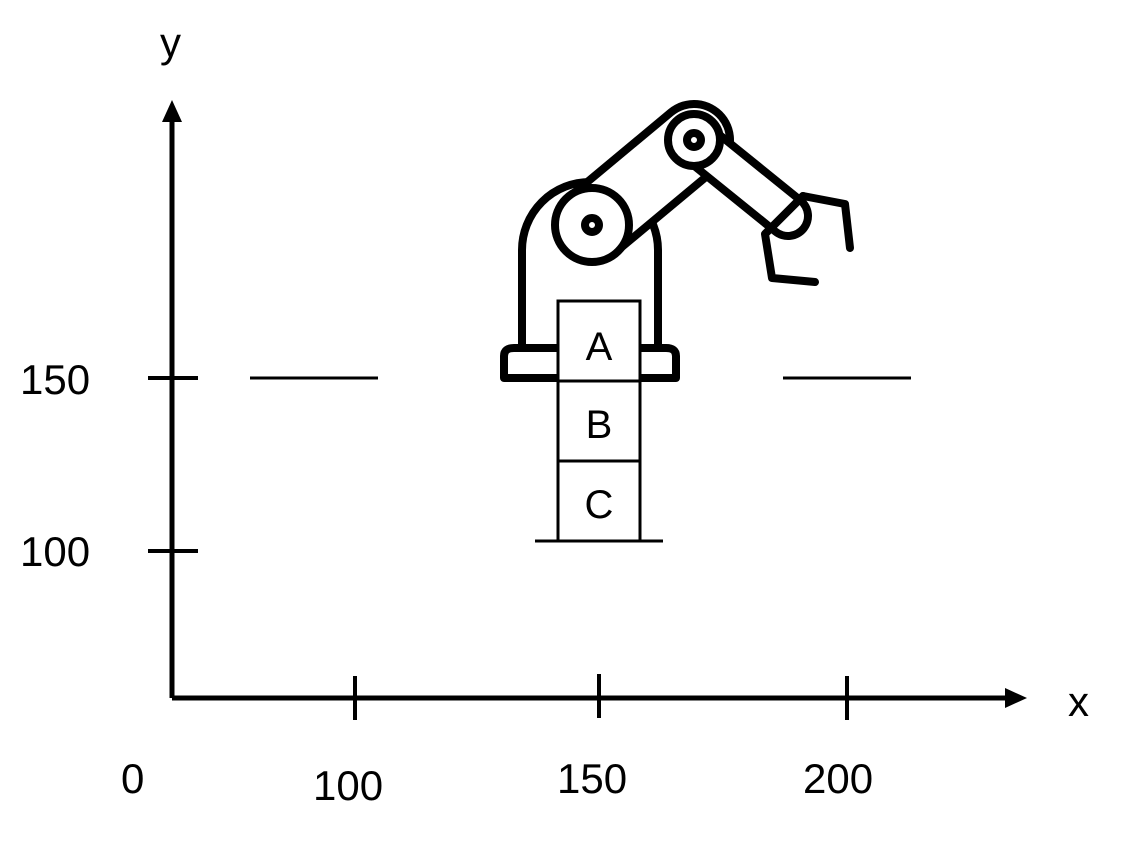 The width and height of the screenshot is (1125, 846). I want to click on block-c, so click(599, 501).